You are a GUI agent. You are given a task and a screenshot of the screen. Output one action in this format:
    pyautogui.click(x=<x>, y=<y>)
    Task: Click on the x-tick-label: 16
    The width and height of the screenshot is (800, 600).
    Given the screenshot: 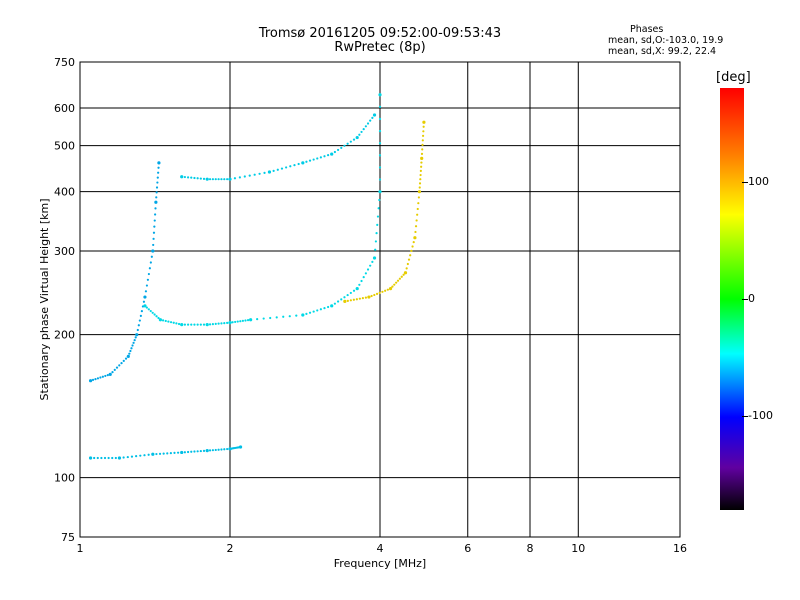 What is the action you would take?
    pyautogui.click(x=680, y=548)
    